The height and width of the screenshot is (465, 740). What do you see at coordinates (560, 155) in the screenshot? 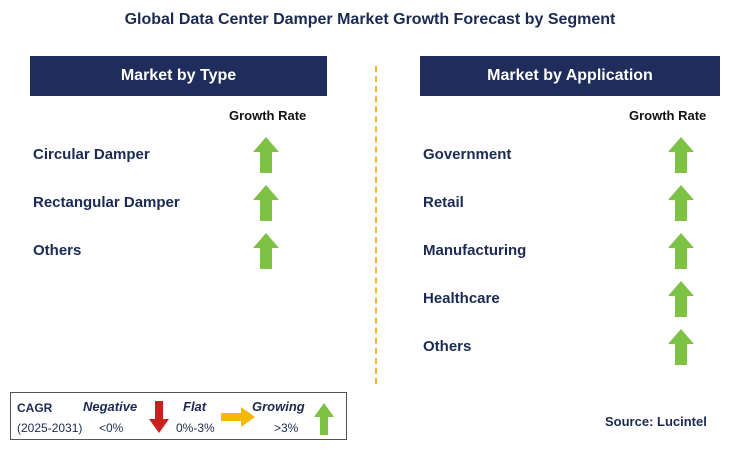
I see `segment-row: Government` at bounding box center [560, 155].